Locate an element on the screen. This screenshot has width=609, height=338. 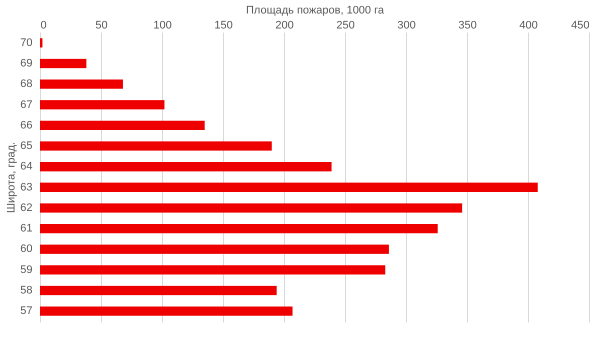
y-tick-label: 61 is located at coordinates (26, 228).